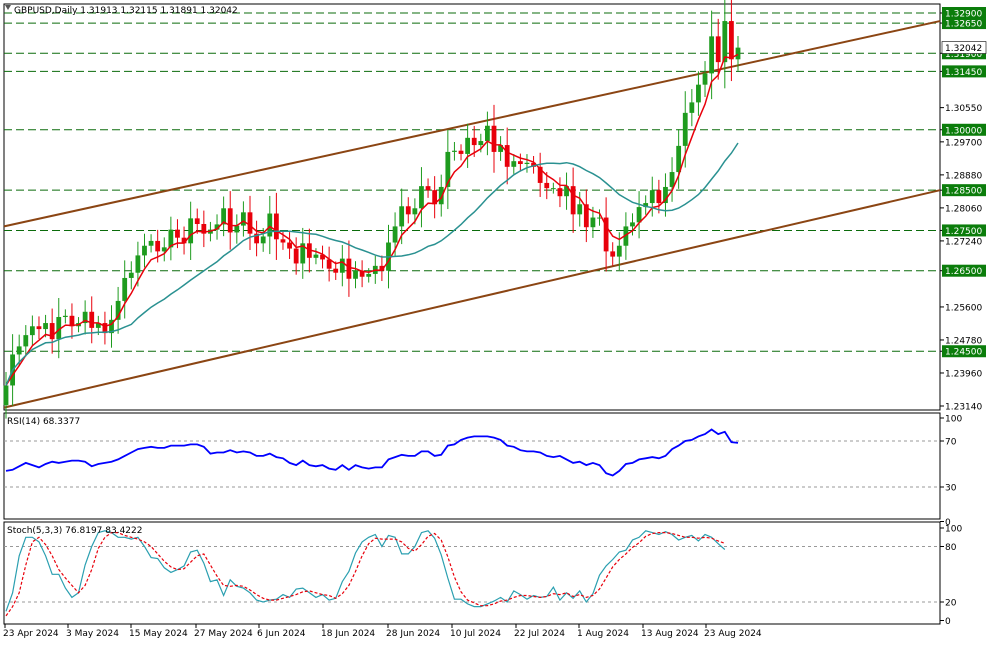 This screenshot has height=648, width=987. What do you see at coordinates (365, 571) in the screenshot?
I see `stoch-k-line` at bounding box center [365, 571].